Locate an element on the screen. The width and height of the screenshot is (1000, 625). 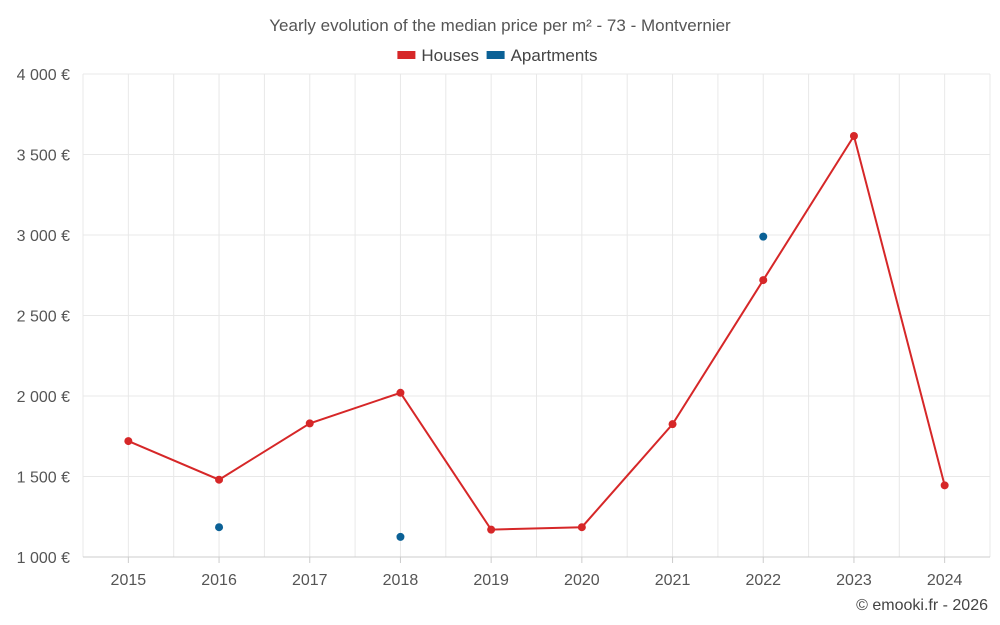
y-tick-label: 4 000 € is located at coordinates (43, 75).